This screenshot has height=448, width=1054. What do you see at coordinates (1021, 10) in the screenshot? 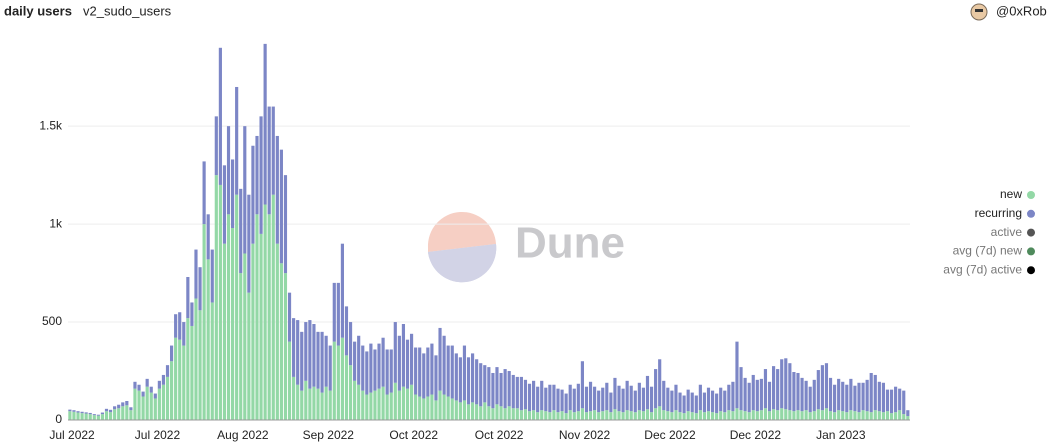
I see `author: @0xRob` at bounding box center [1021, 10].